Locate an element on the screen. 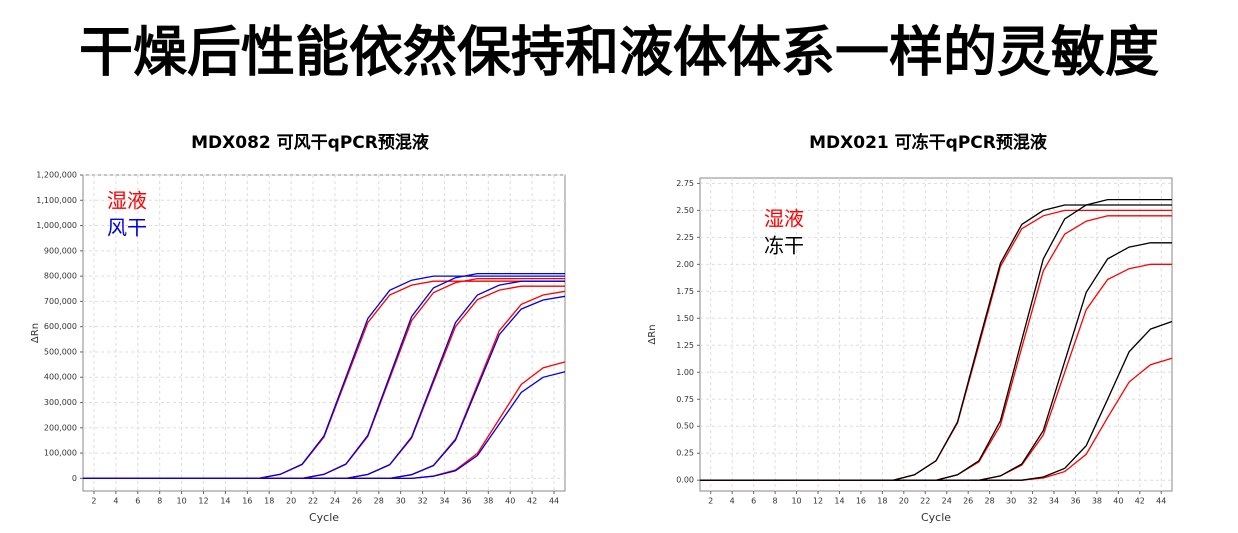  y-tick-label: 700,000 is located at coordinates (60, 301).